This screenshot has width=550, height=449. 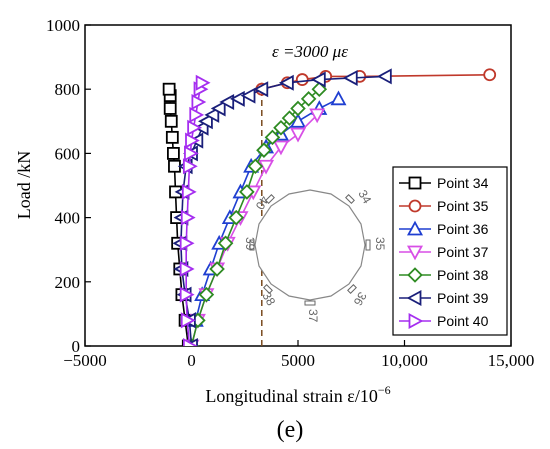 What do you see at coordinates (68, 89) in the screenshot?
I see `y-tick-label: 800` at bounding box center [68, 89].